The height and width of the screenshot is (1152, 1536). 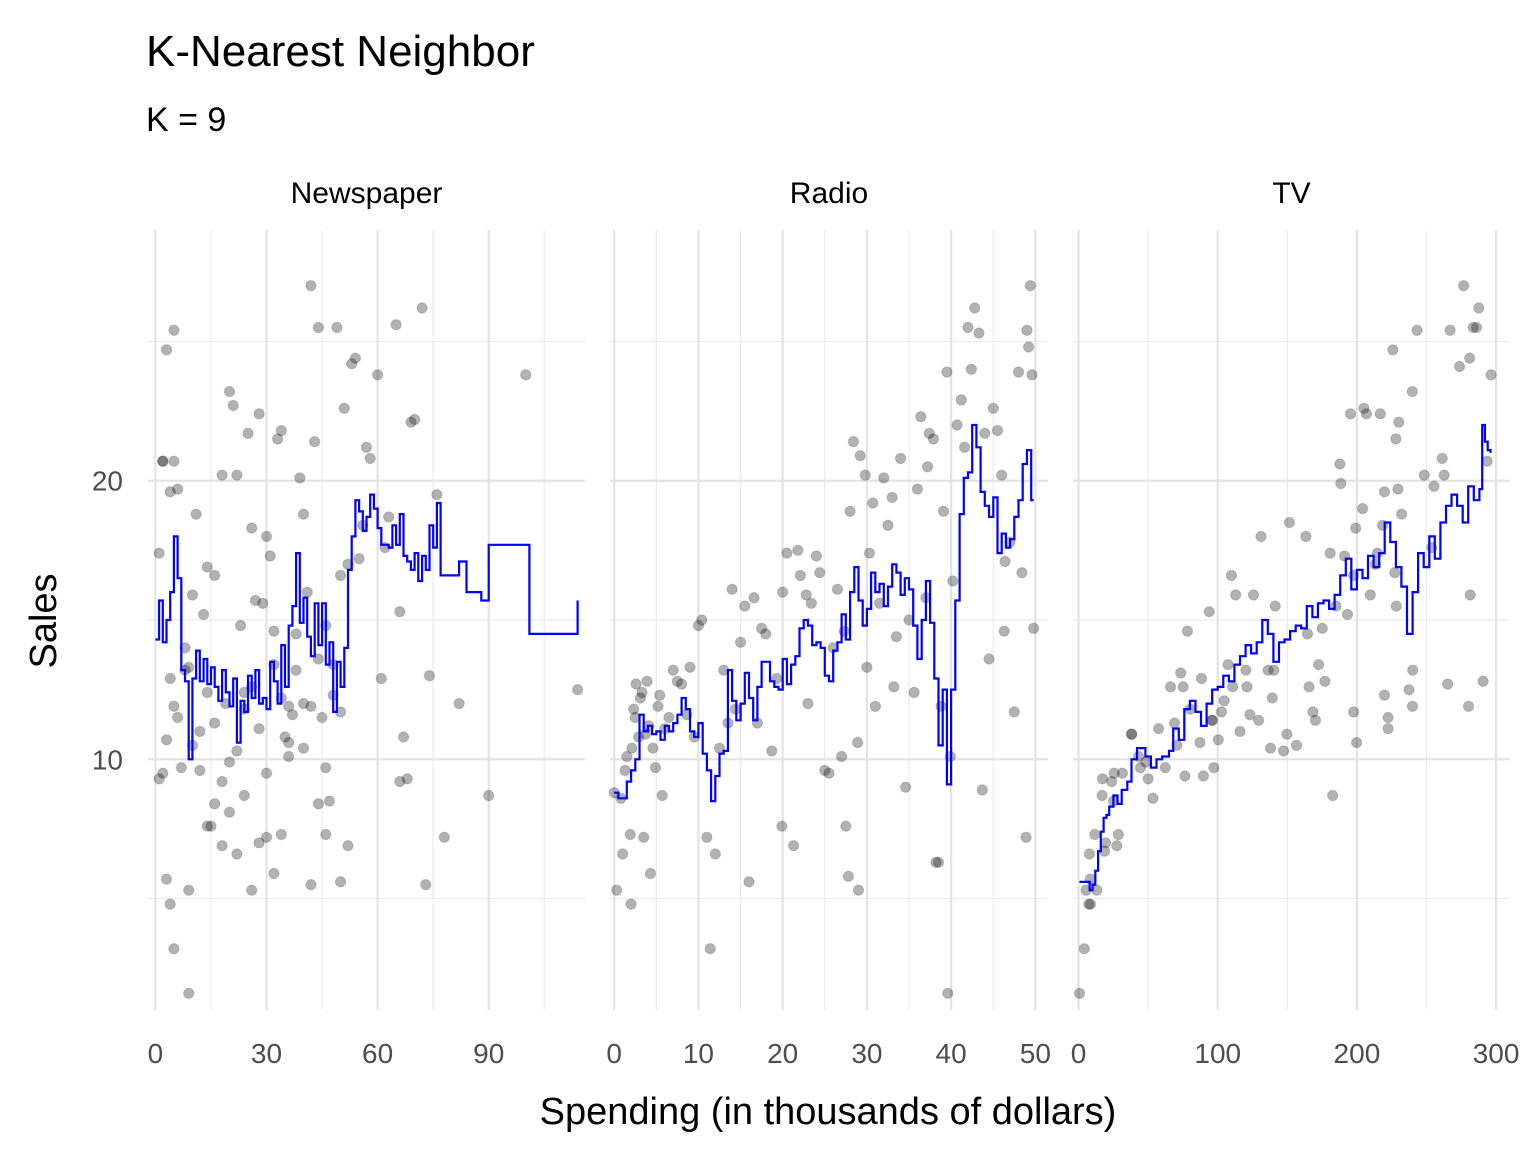 I want to click on x-tick-label: 30, so click(x=266, y=1053).